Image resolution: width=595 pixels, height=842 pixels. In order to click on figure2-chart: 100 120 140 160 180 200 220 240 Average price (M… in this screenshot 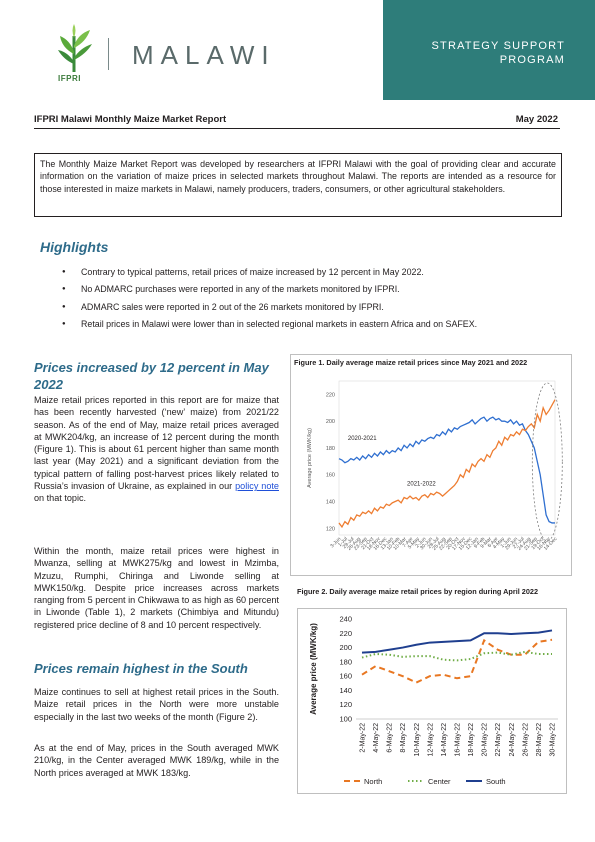, I will do `click(433, 700)`.